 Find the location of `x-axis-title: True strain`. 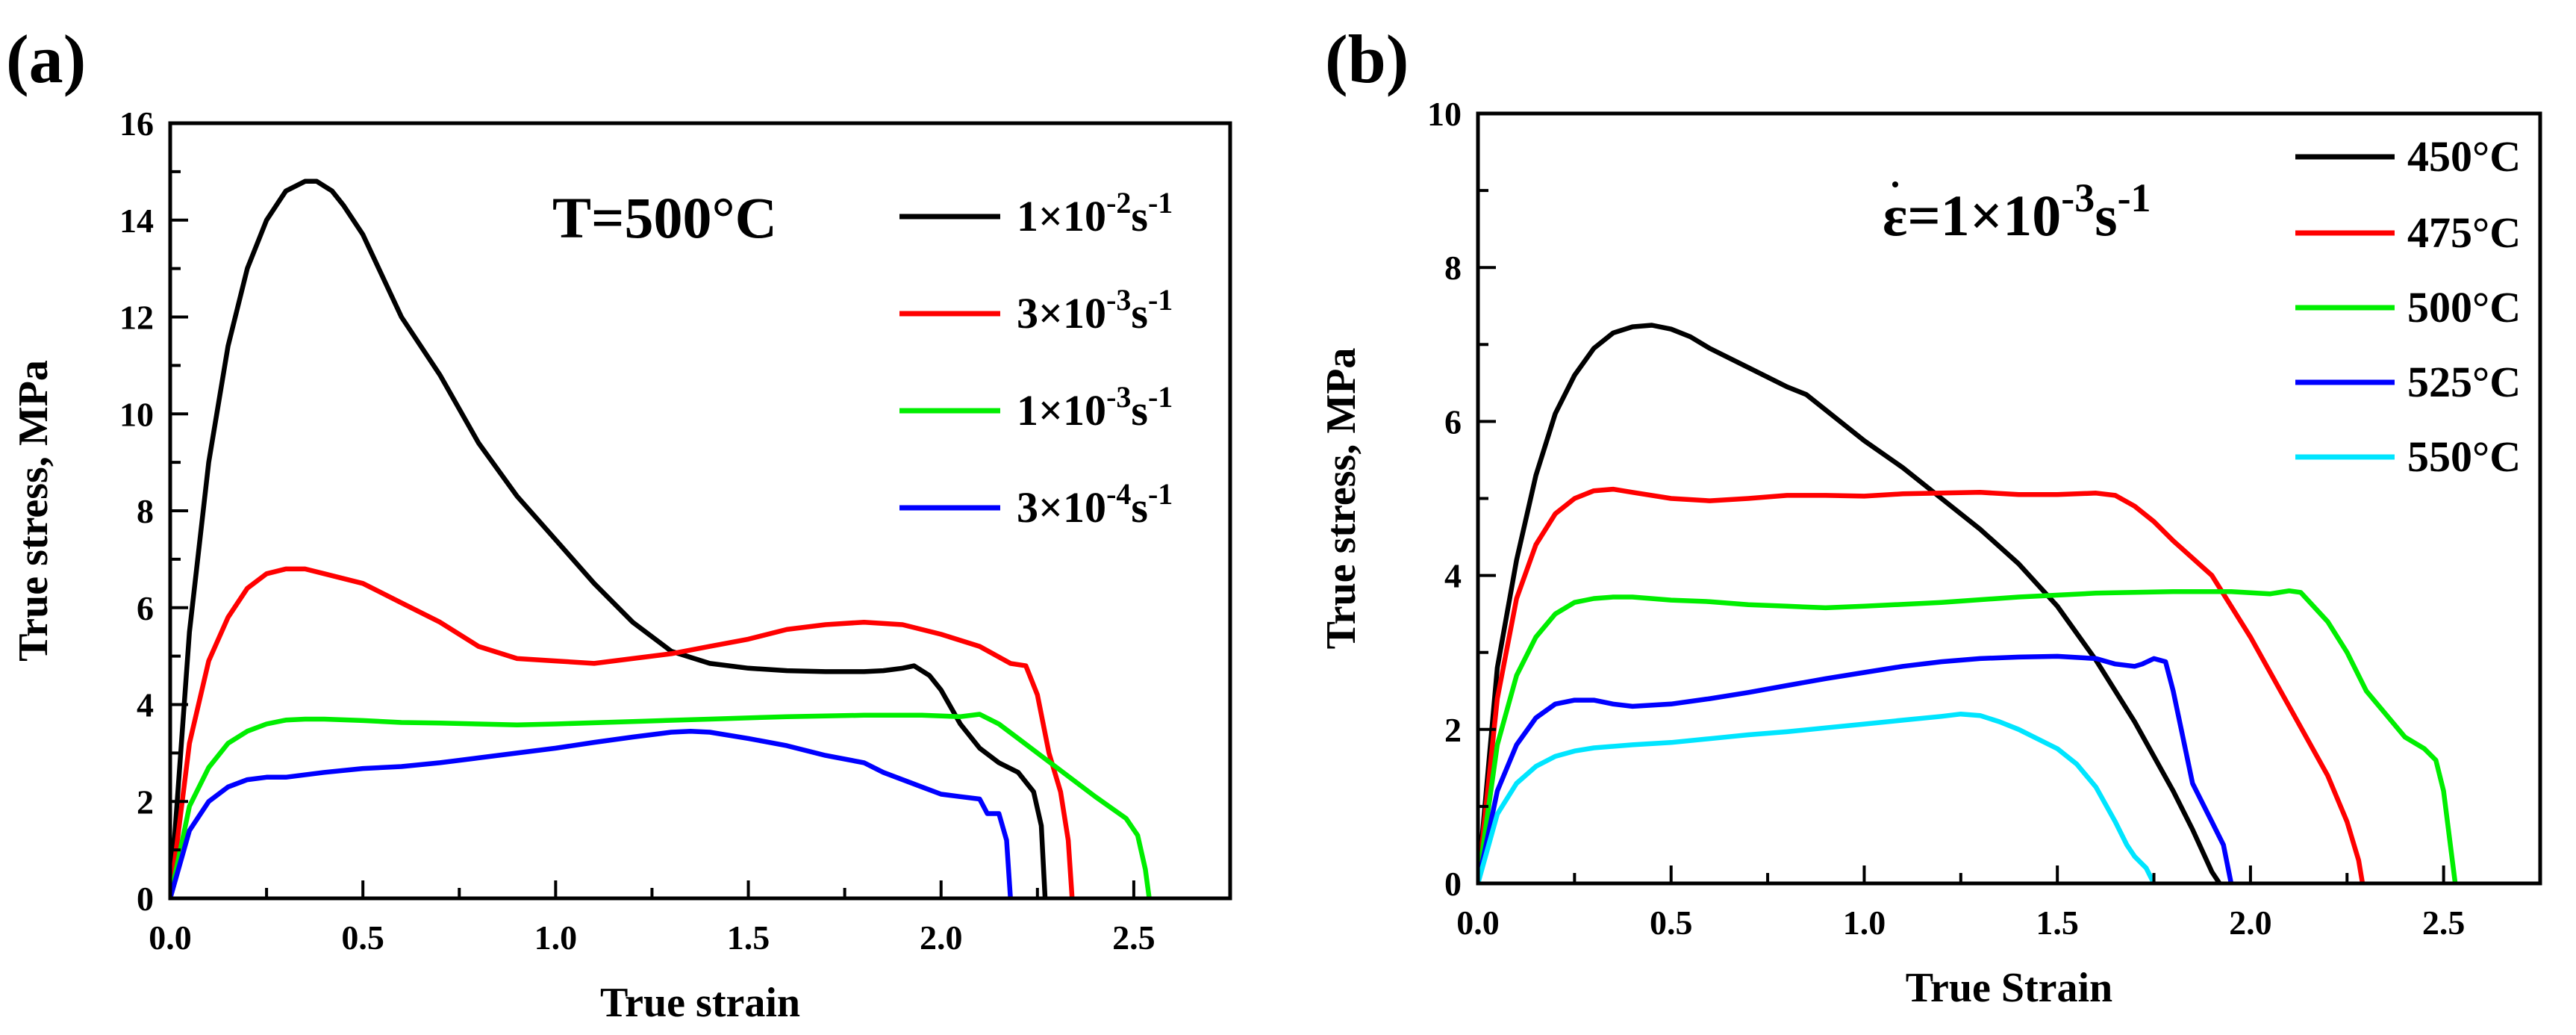

x-axis-title: True strain is located at coordinates (700, 1003).